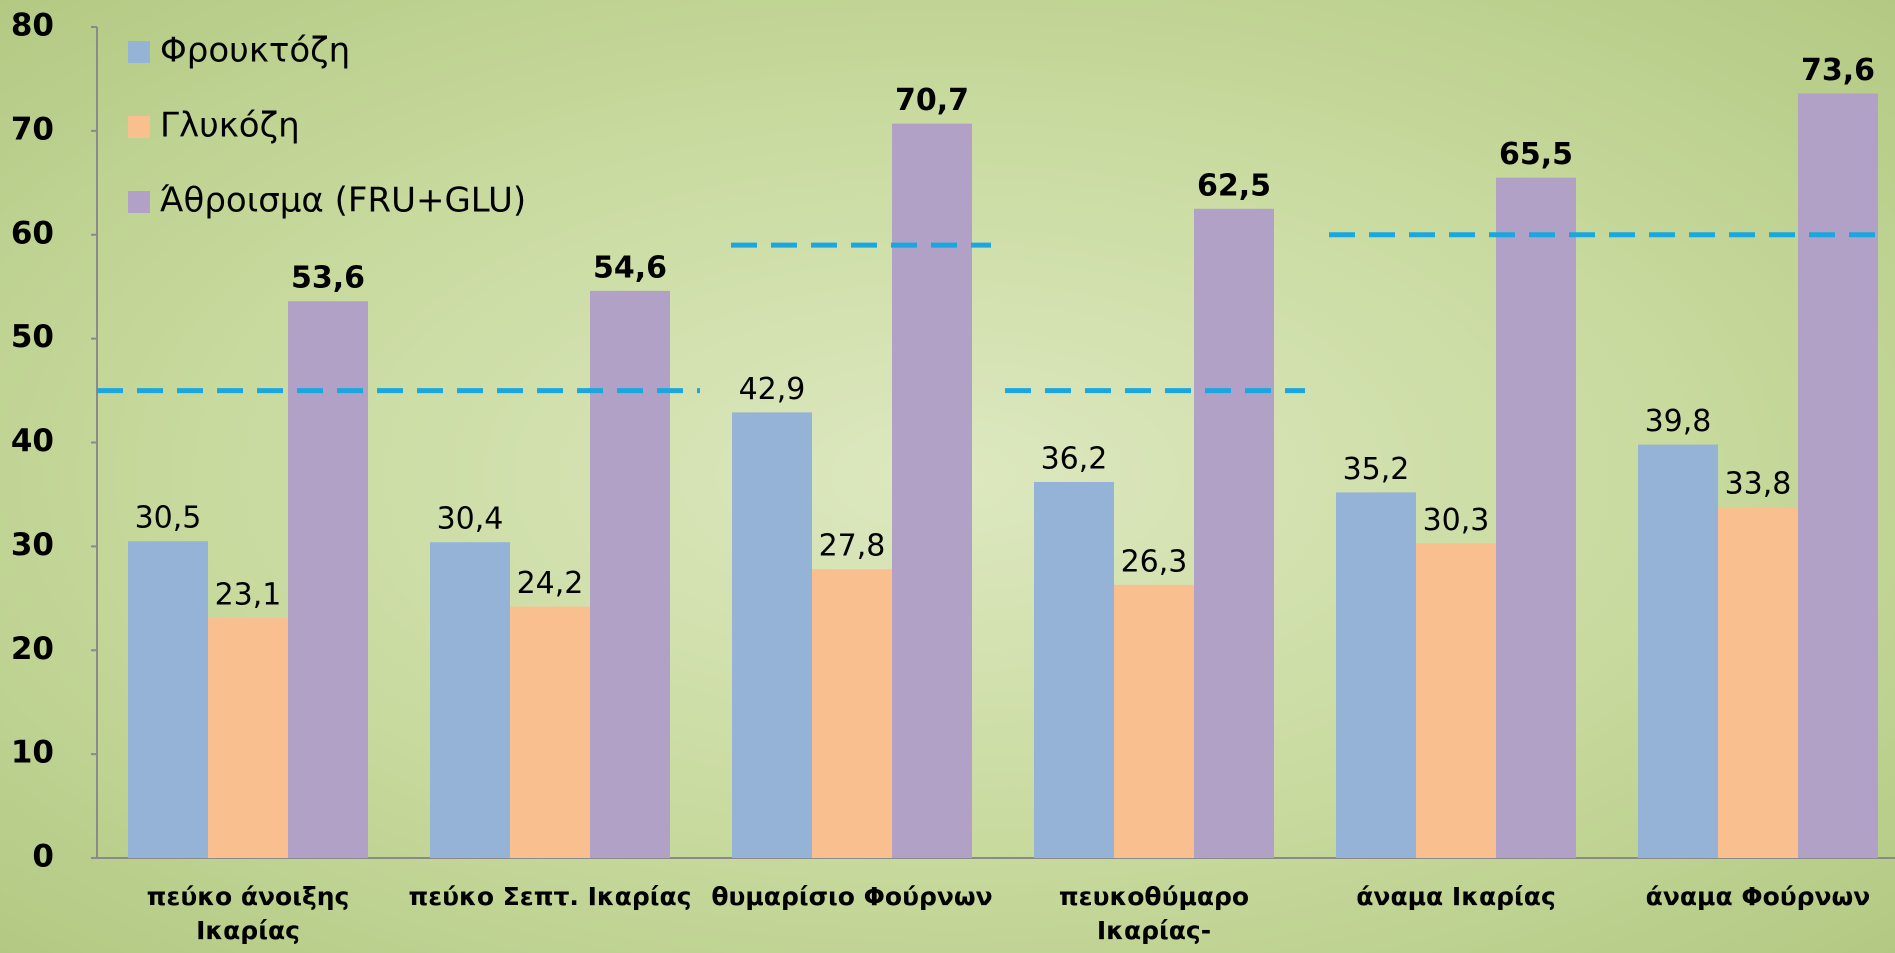 The image size is (1895, 953). I want to click on y-tick-label: 30, so click(32, 545).